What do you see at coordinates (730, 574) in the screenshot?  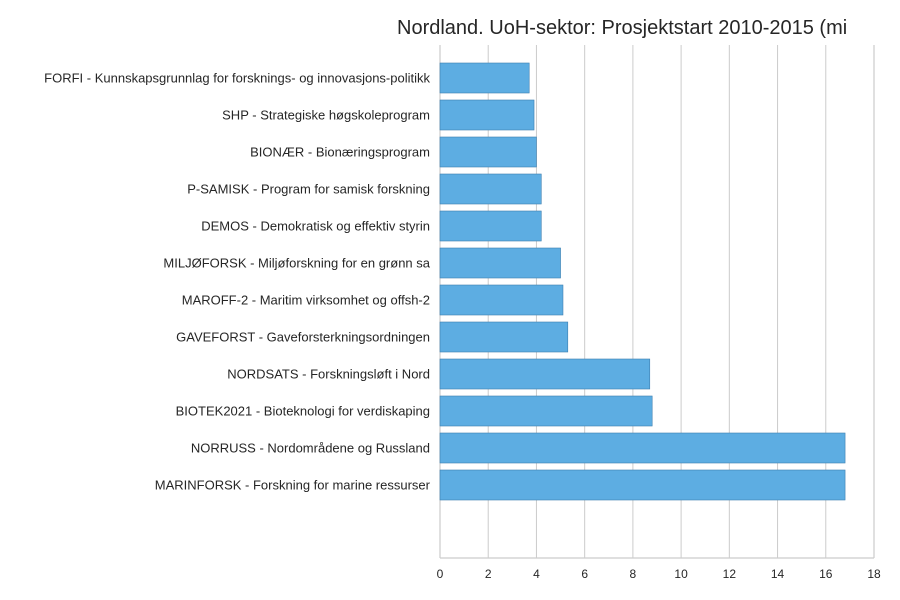 I see `x-tick-label: 12` at bounding box center [730, 574].